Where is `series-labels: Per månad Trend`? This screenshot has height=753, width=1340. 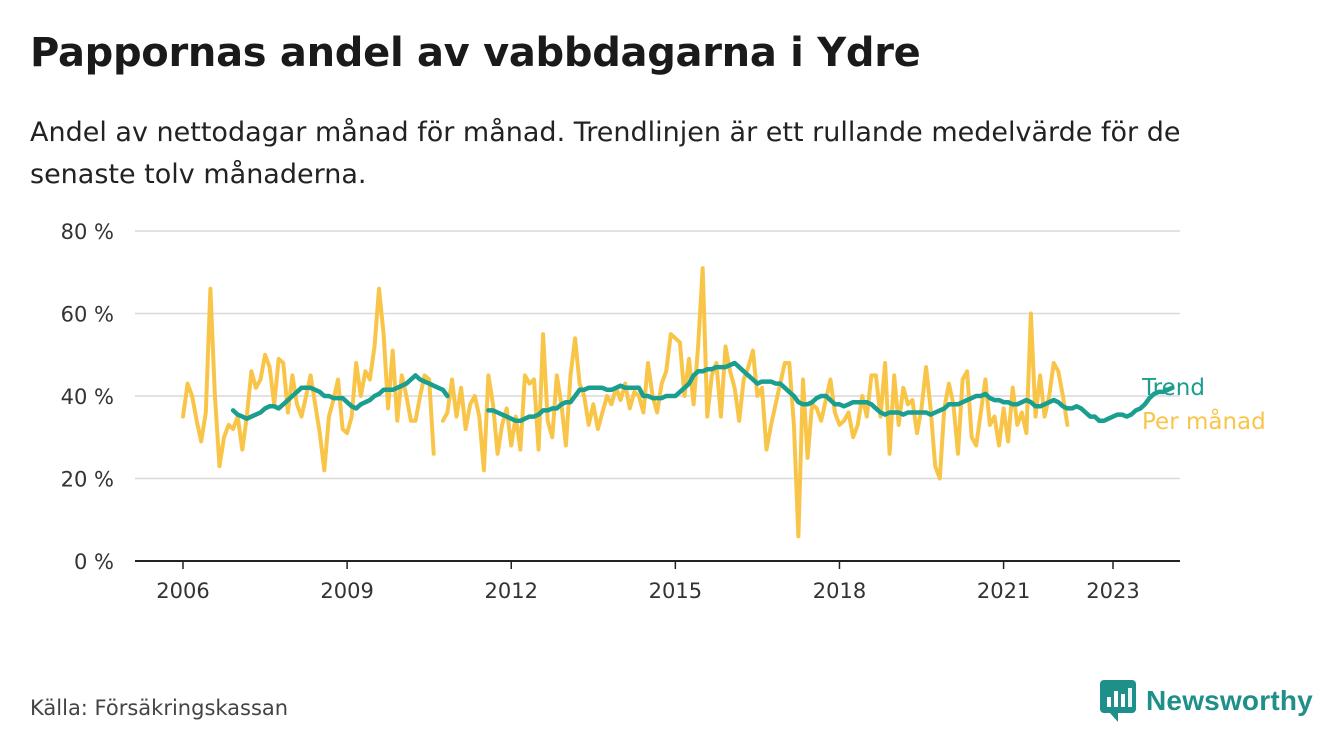 series-labels: Per månad Trend is located at coordinates (1203, 405).